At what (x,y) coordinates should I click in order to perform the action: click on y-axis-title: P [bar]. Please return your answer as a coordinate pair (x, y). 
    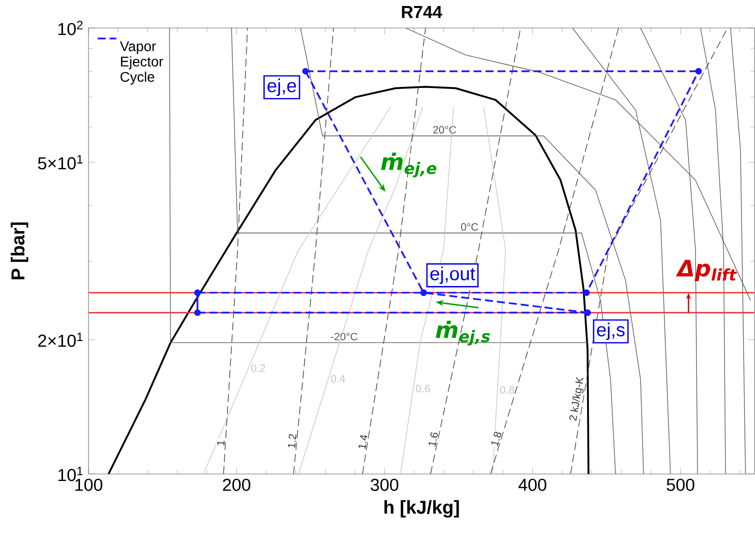
    Looking at the image, I should click on (19, 251).